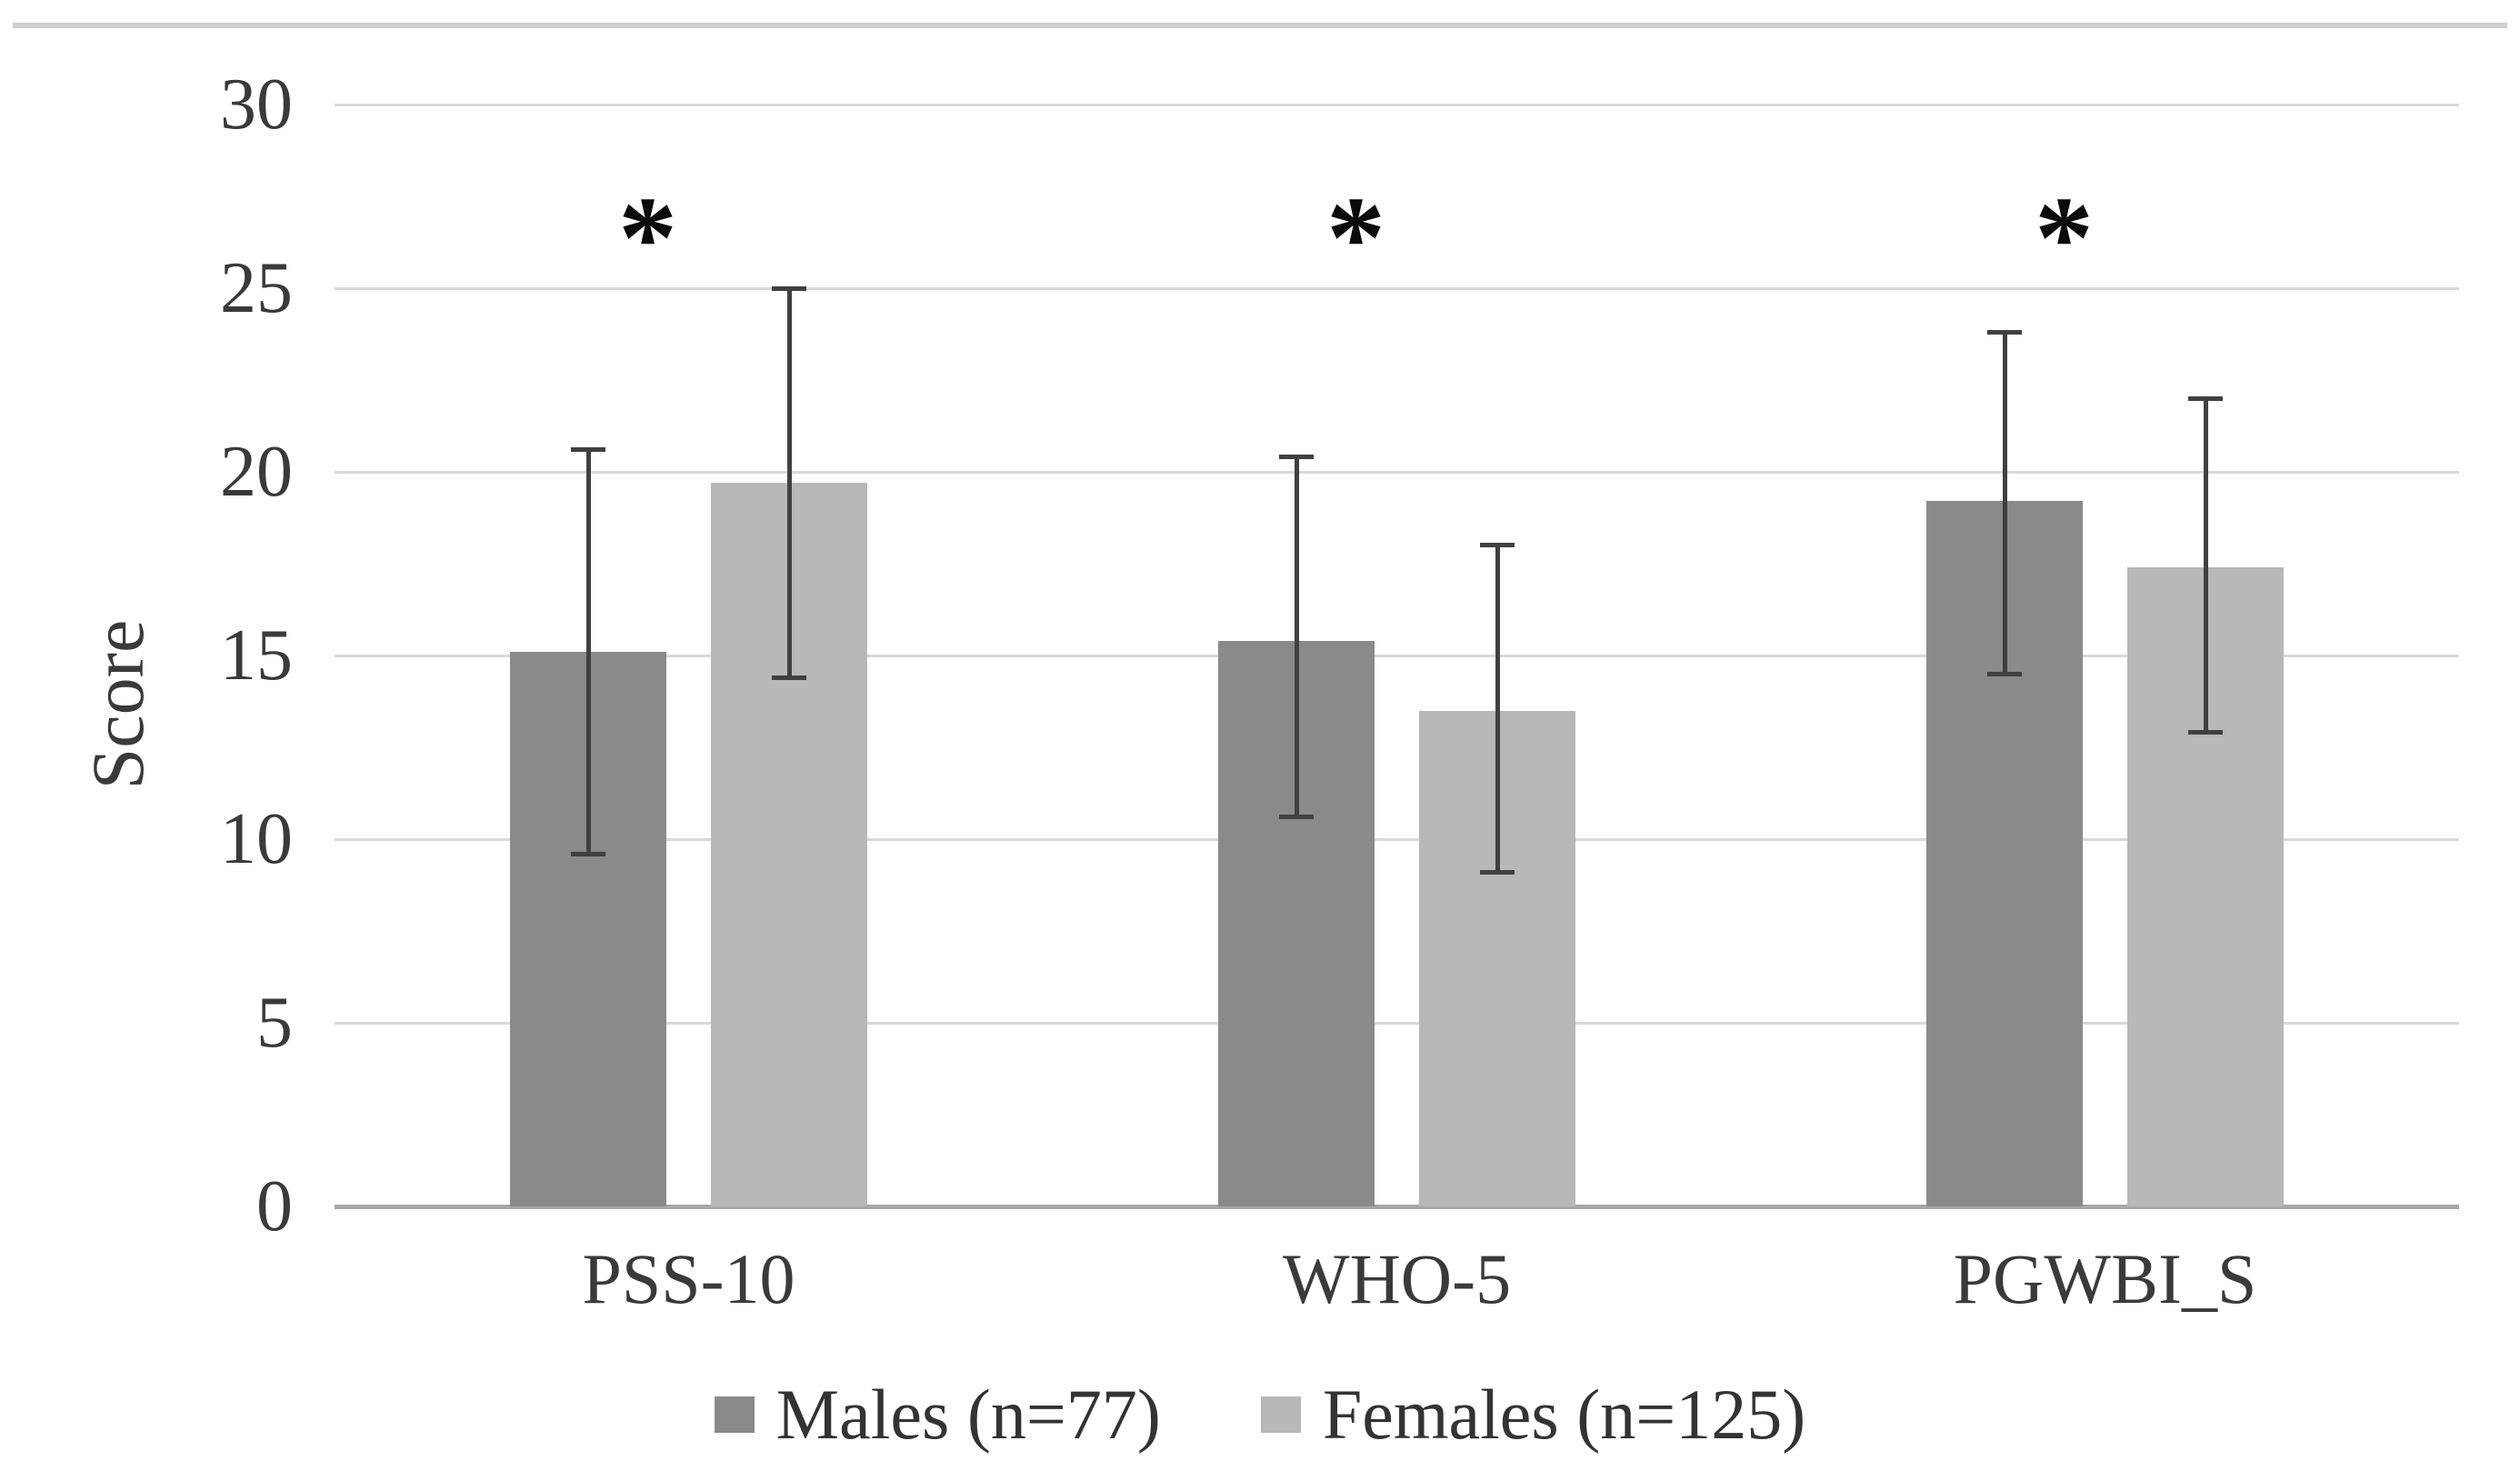 This screenshot has height=1481, width=2520. Describe the element at coordinates (2005, 503) in the screenshot. I see `error-bar-males-n-77-pgwbi-s` at that location.